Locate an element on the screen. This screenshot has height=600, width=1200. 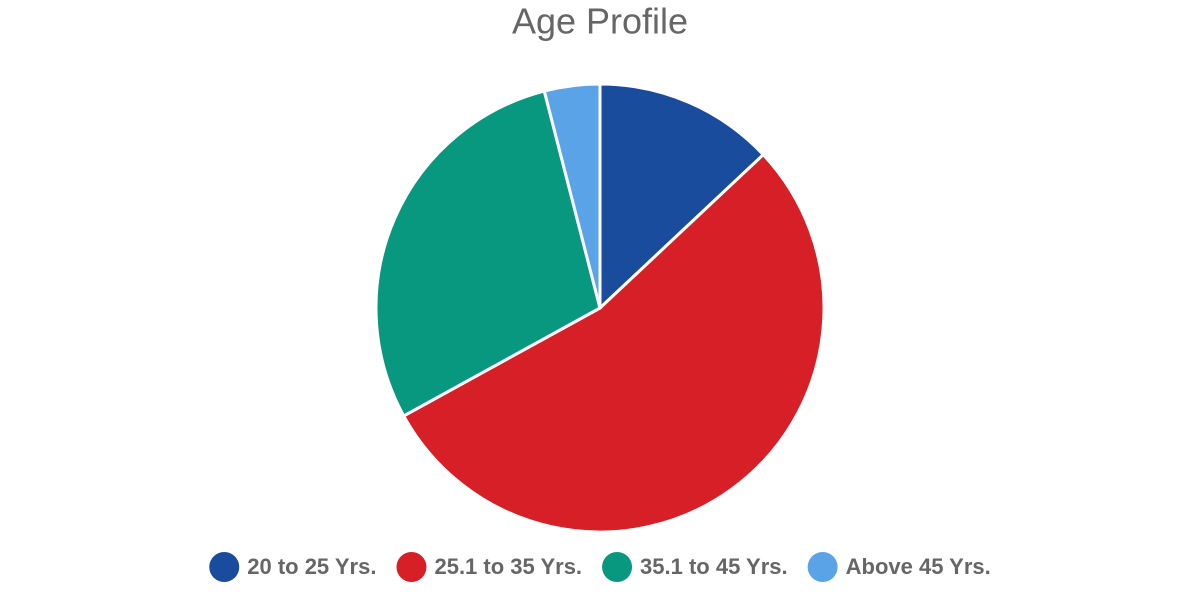
legend-item: 25.1 to 35 Yrs. is located at coordinates (489, 567).